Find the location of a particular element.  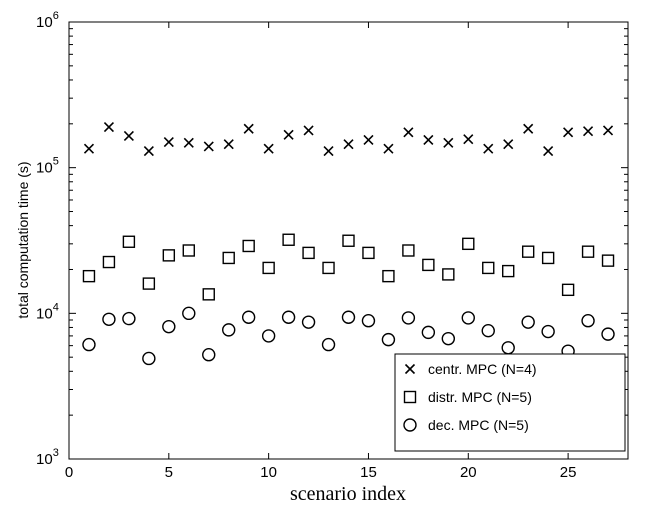

y-tick-label: 10⁴ is located at coordinates (47, 311).